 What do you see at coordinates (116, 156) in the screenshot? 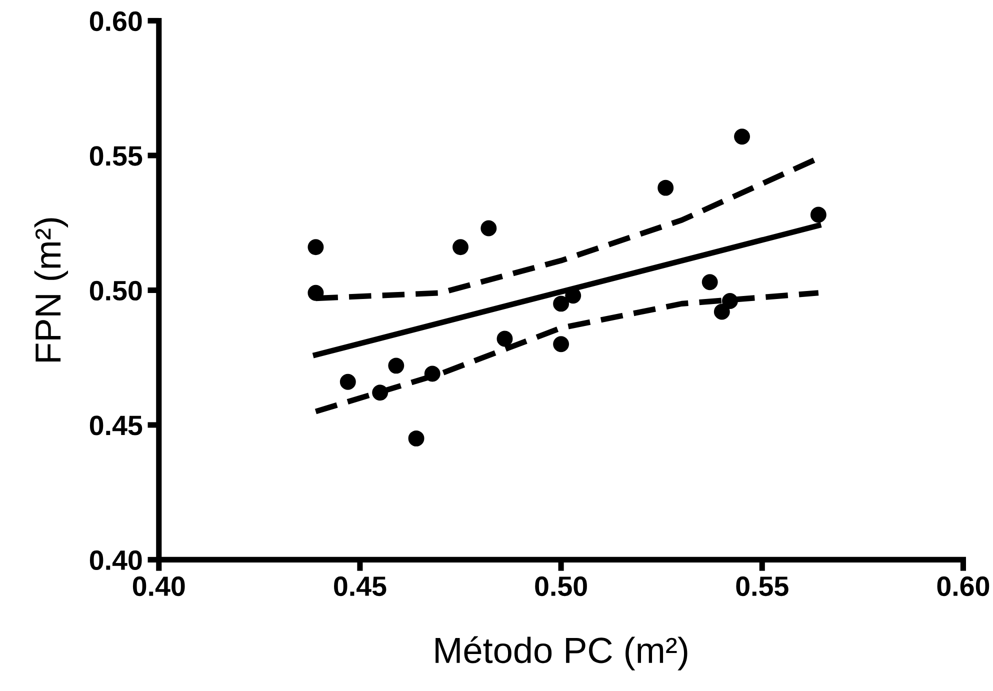
I see `y-tick-label: 0.55` at bounding box center [116, 156].